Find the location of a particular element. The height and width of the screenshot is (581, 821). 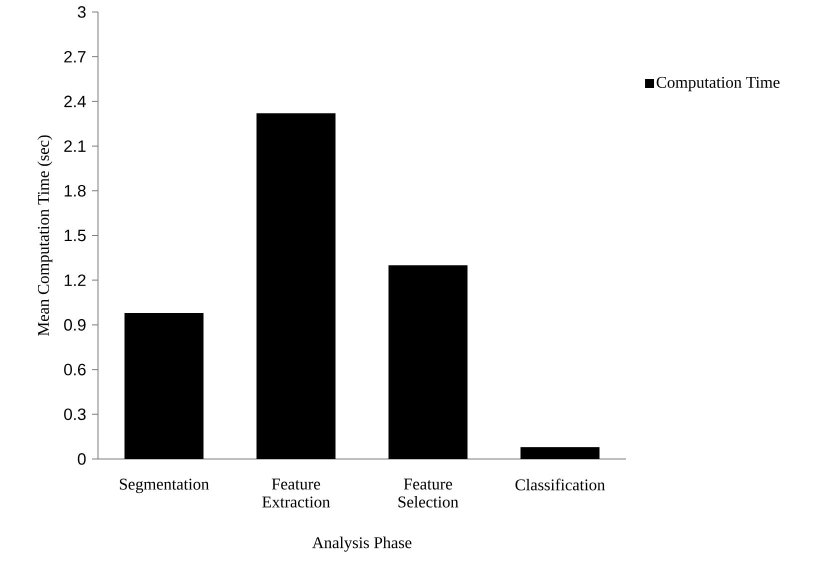

x-tick-label: Feature Extraction is located at coordinates (296, 493).